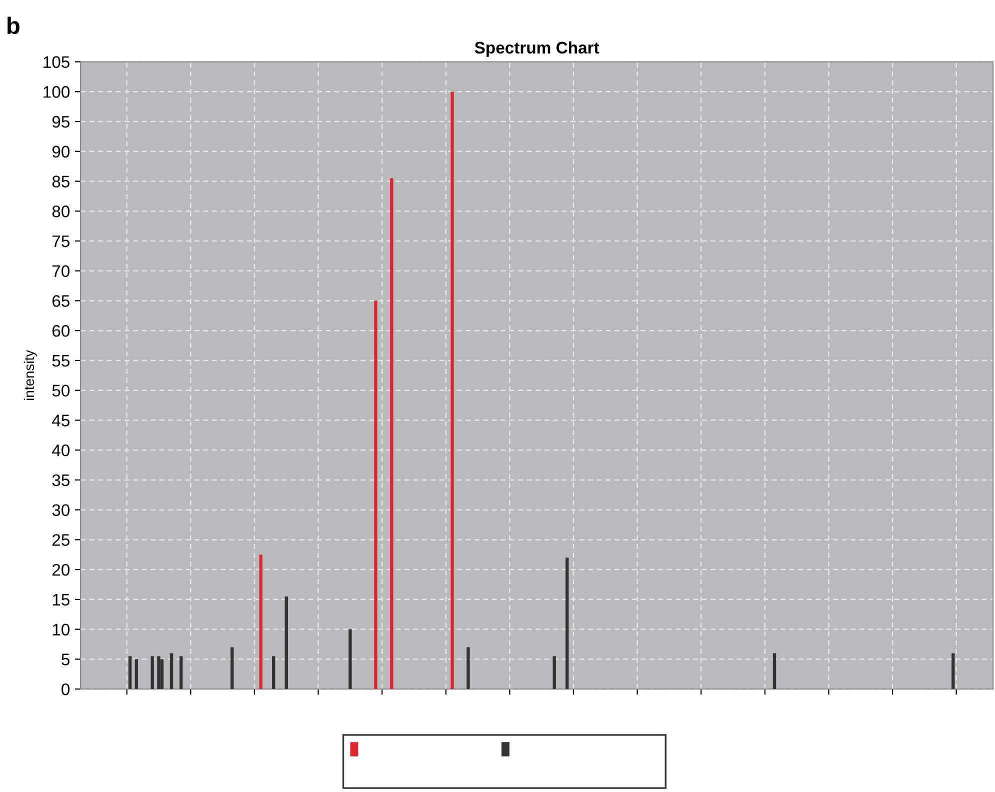 The height and width of the screenshot is (792, 995). What do you see at coordinates (61, 361) in the screenshot?
I see `y-tick-label: 55` at bounding box center [61, 361].